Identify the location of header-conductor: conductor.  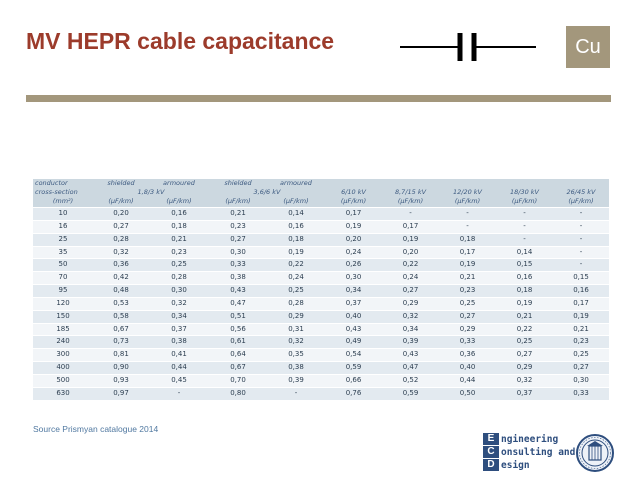
(51, 183).